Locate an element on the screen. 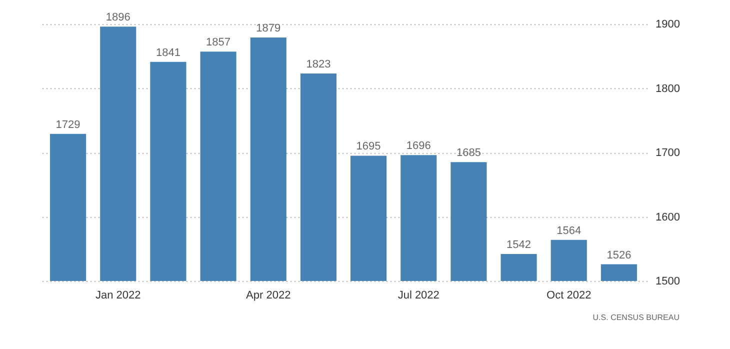 The height and width of the screenshot is (349, 730). data-label: 1729 is located at coordinates (68, 124).